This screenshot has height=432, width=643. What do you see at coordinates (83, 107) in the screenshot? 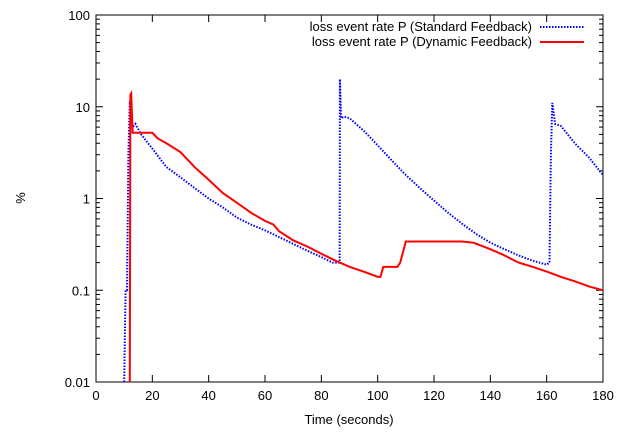
I see `y-tick-label: 10` at bounding box center [83, 107].